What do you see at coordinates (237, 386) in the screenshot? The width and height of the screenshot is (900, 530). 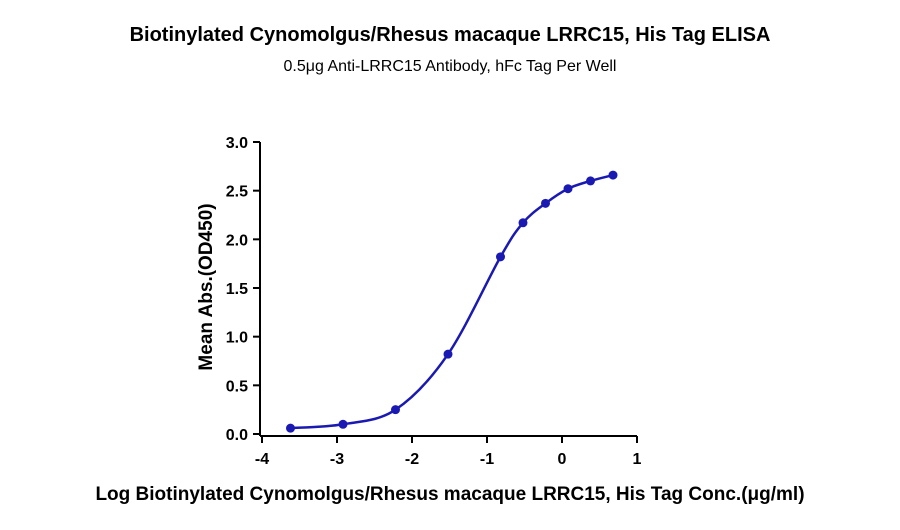 I see `y-tick-label: 0.5` at bounding box center [237, 386].